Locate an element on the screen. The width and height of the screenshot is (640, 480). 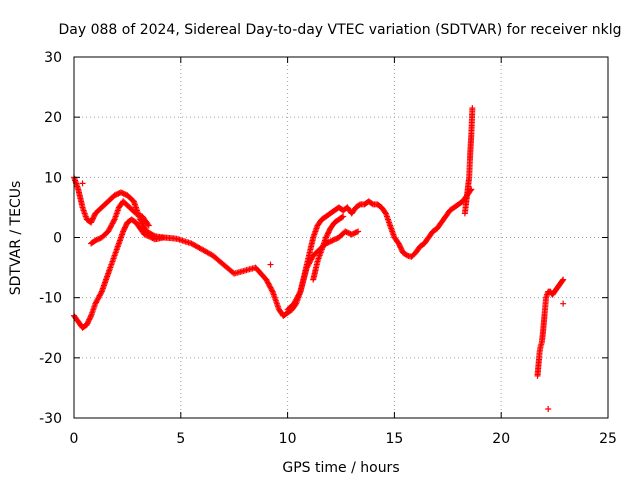
series-track-a is located at coordinates (179, 246).